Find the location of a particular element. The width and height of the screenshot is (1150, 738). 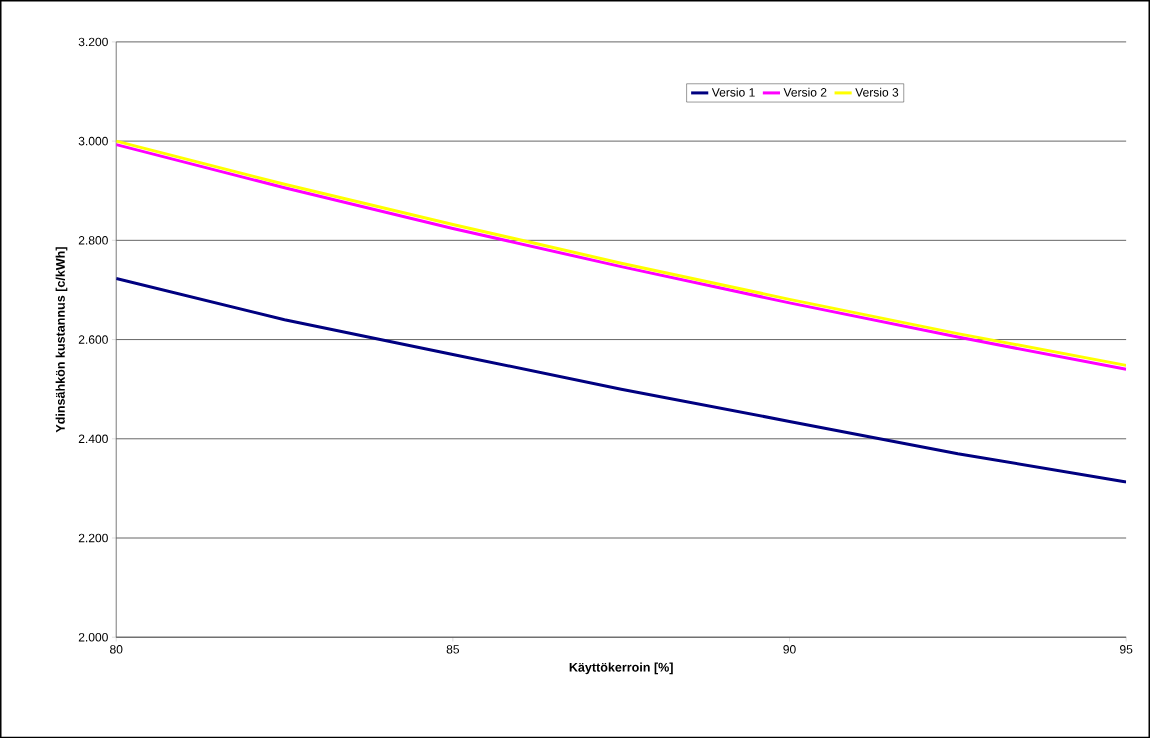

x-tick-label: 85 is located at coordinates (453, 649).